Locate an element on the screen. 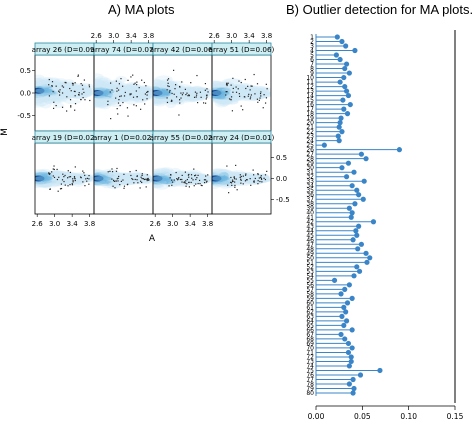 Image resolution: width=474 pixels, height=424 pixels. category-label: 55 is located at coordinates (310, 280).